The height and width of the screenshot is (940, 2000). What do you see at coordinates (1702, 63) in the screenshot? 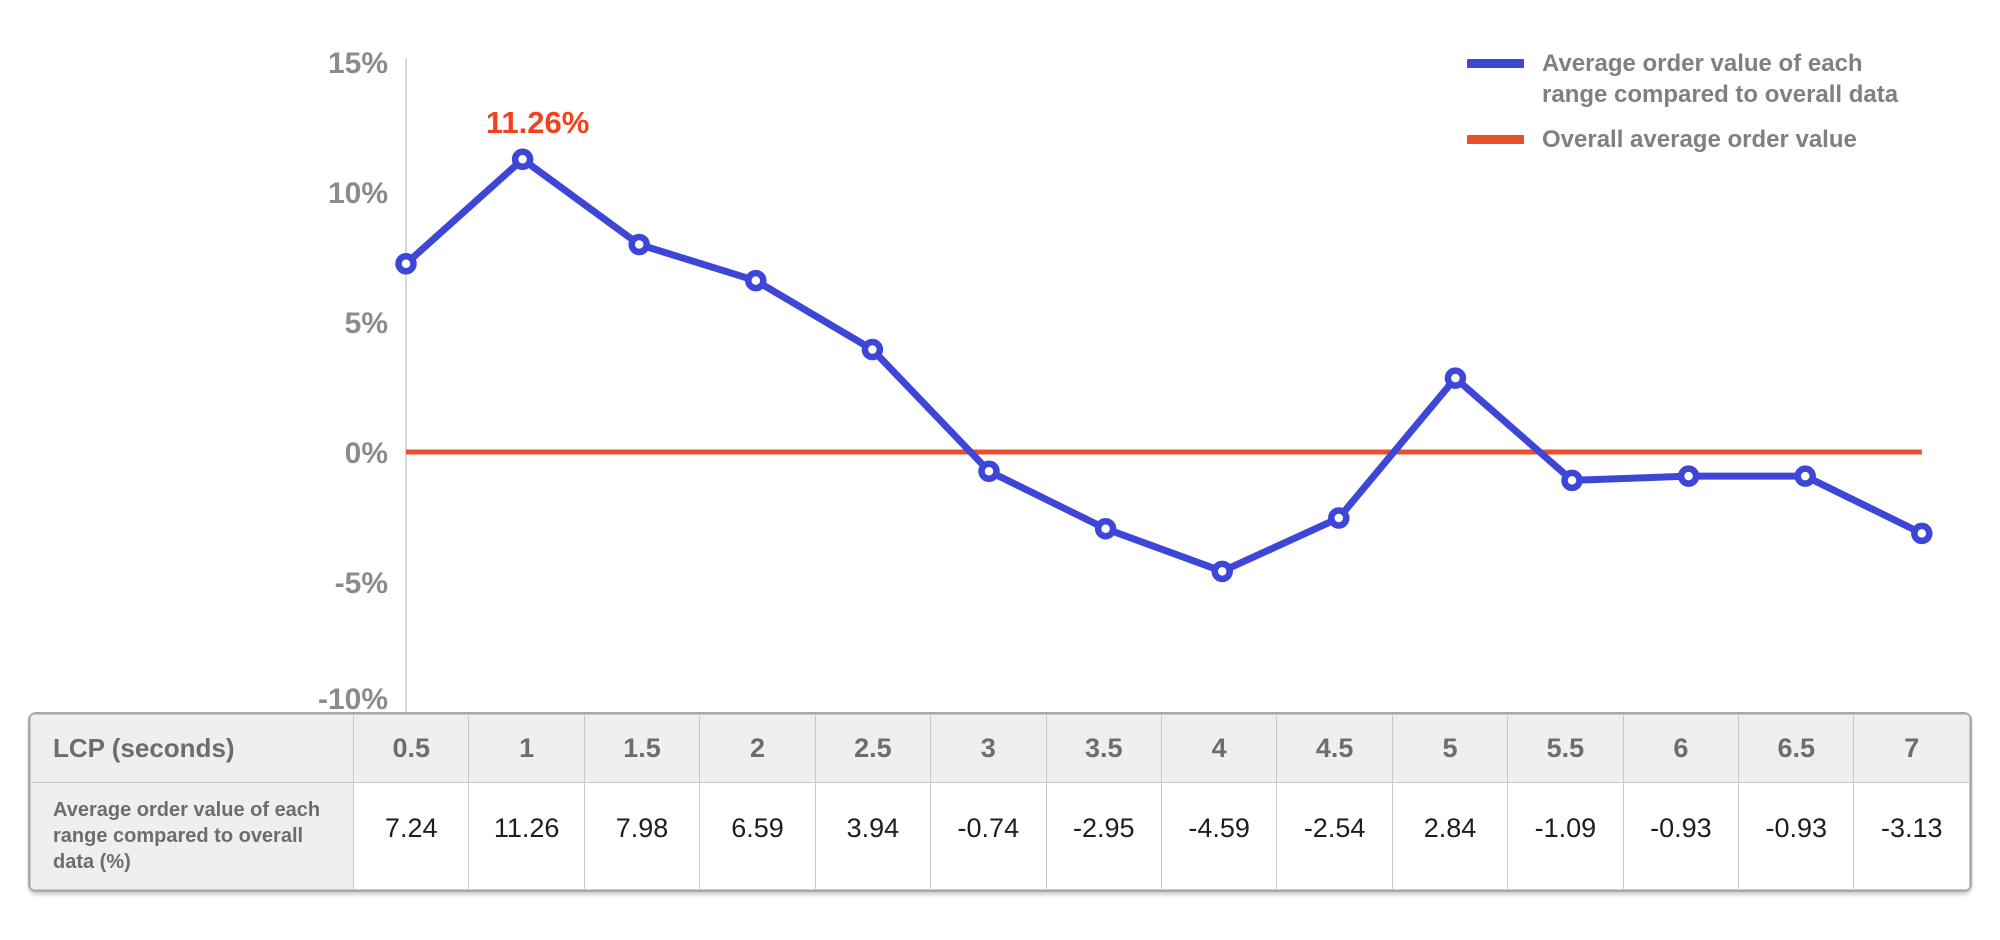
I see `legend-label-line: Average order value of each` at bounding box center [1702, 63].